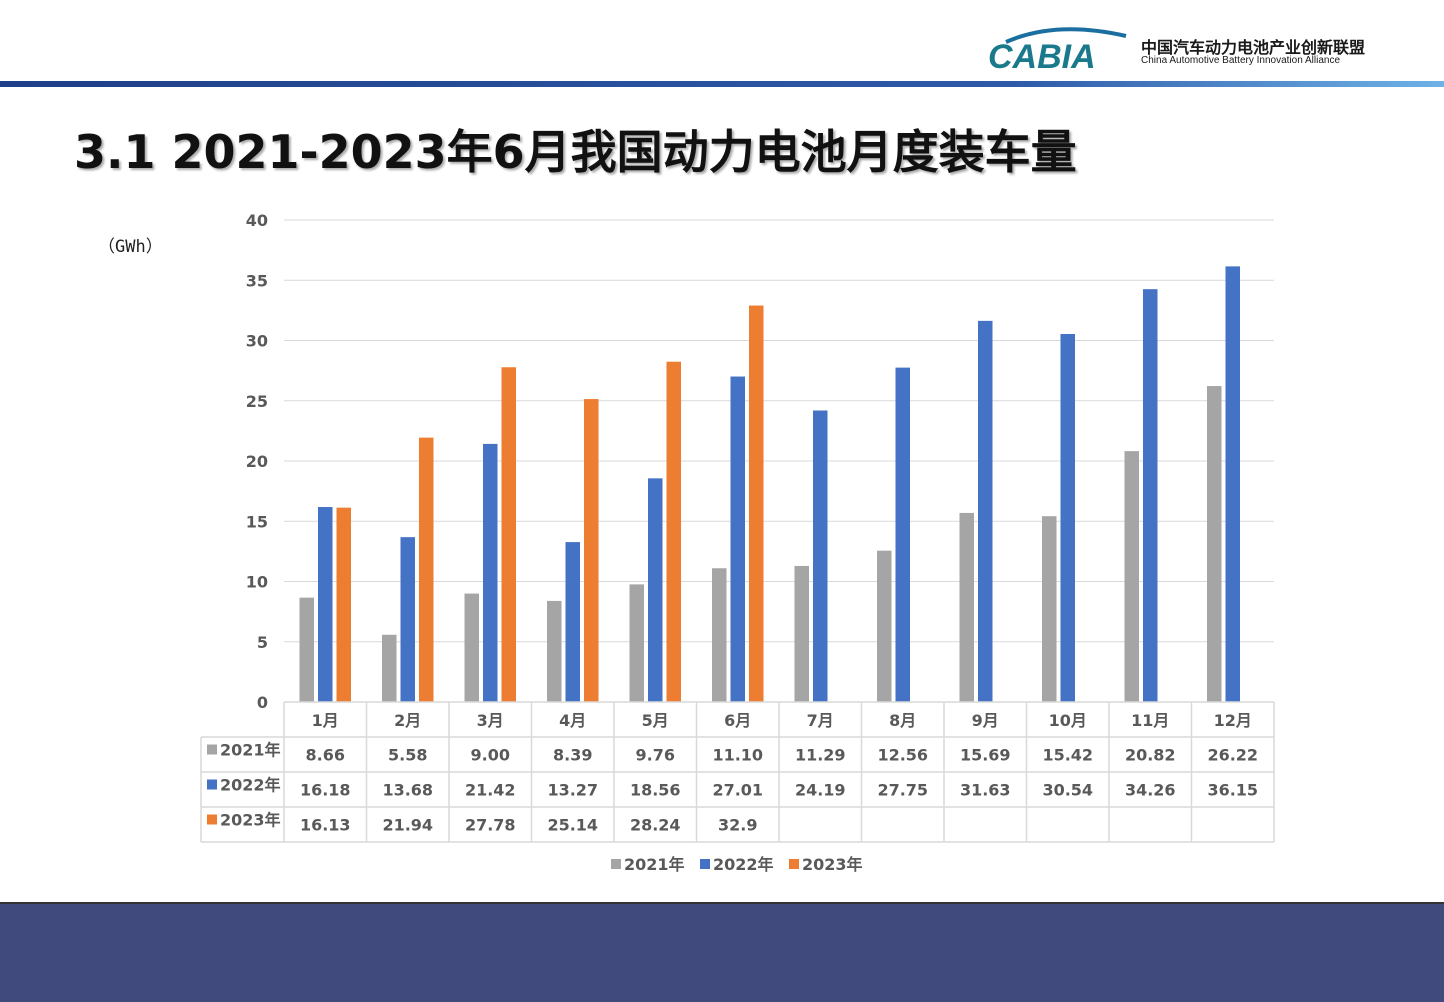 This screenshot has height=1002, width=1444. Describe the element at coordinates (325, 790) in the screenshot. I see `data-label: 16.18` at that location.